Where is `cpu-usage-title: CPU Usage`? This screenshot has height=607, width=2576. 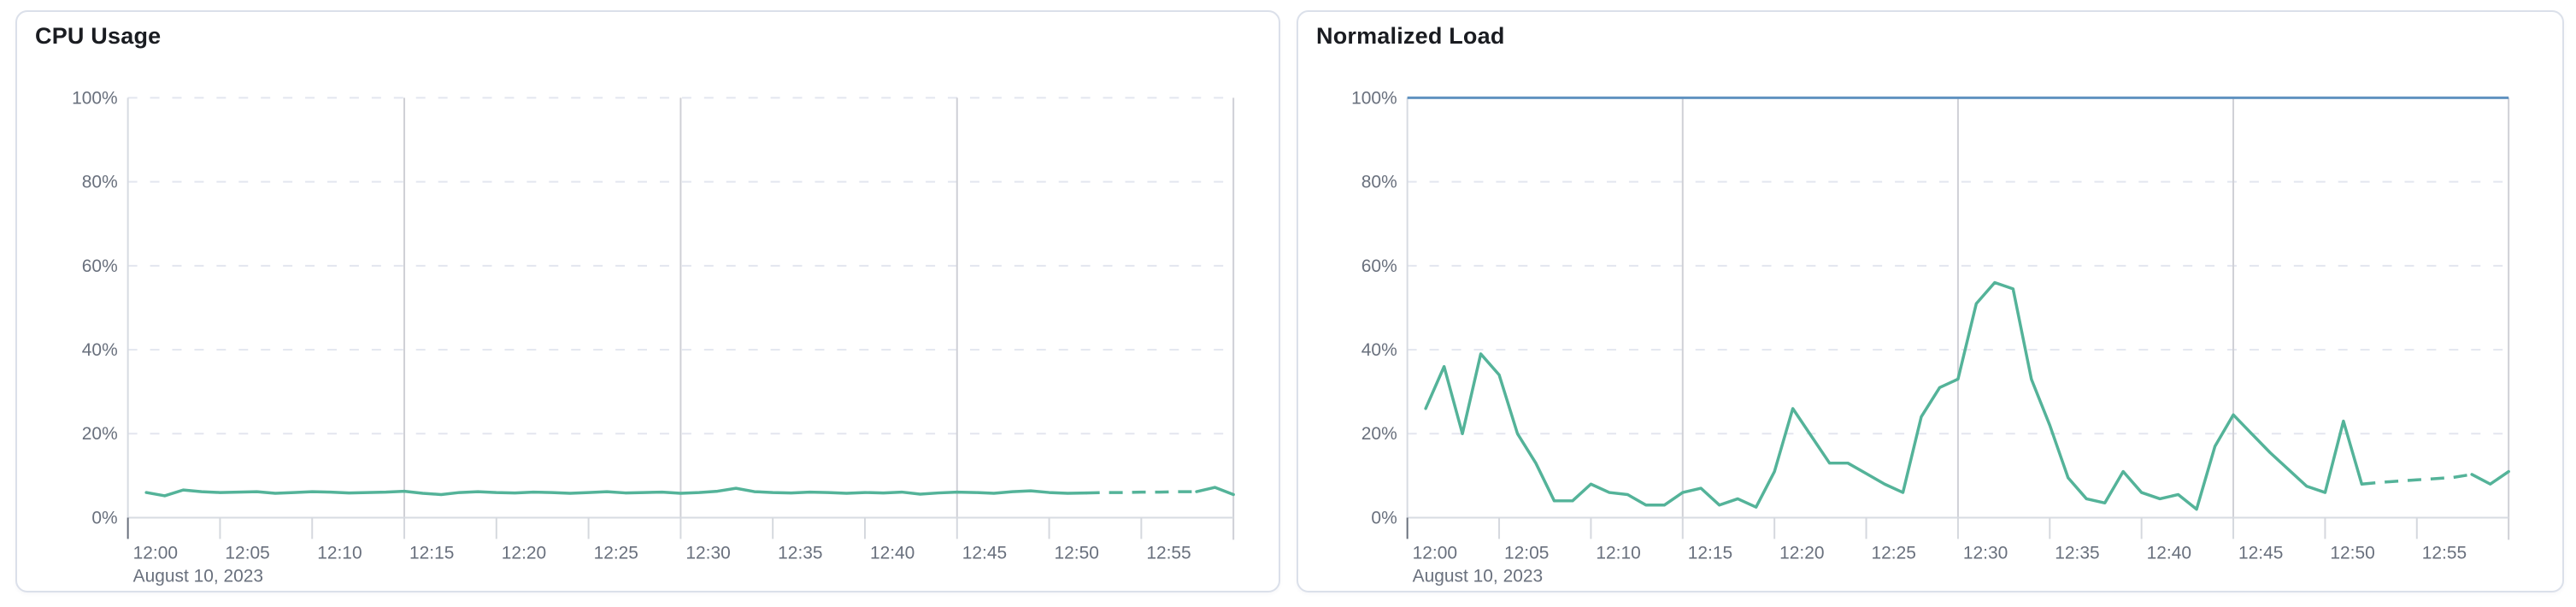 cpu-usage-title: CPU Usage is located at coordinates (98, 36).